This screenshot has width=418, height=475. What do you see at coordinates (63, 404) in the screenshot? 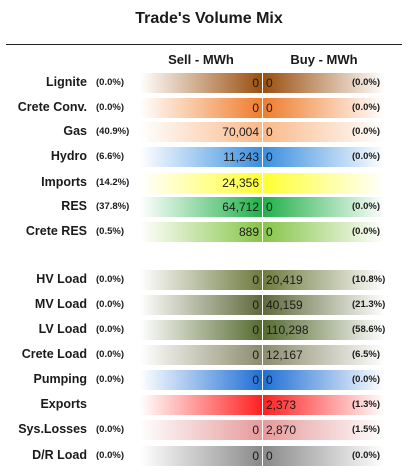
I see `row-label: Exports` at bounding box center [63, 404].